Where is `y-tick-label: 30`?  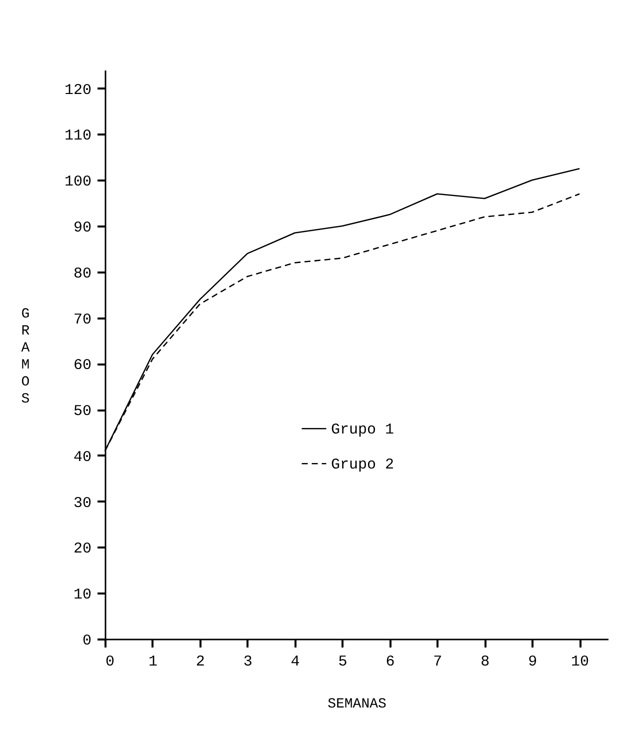 y-tick-label: 30 is located at coordinates (82, 503).